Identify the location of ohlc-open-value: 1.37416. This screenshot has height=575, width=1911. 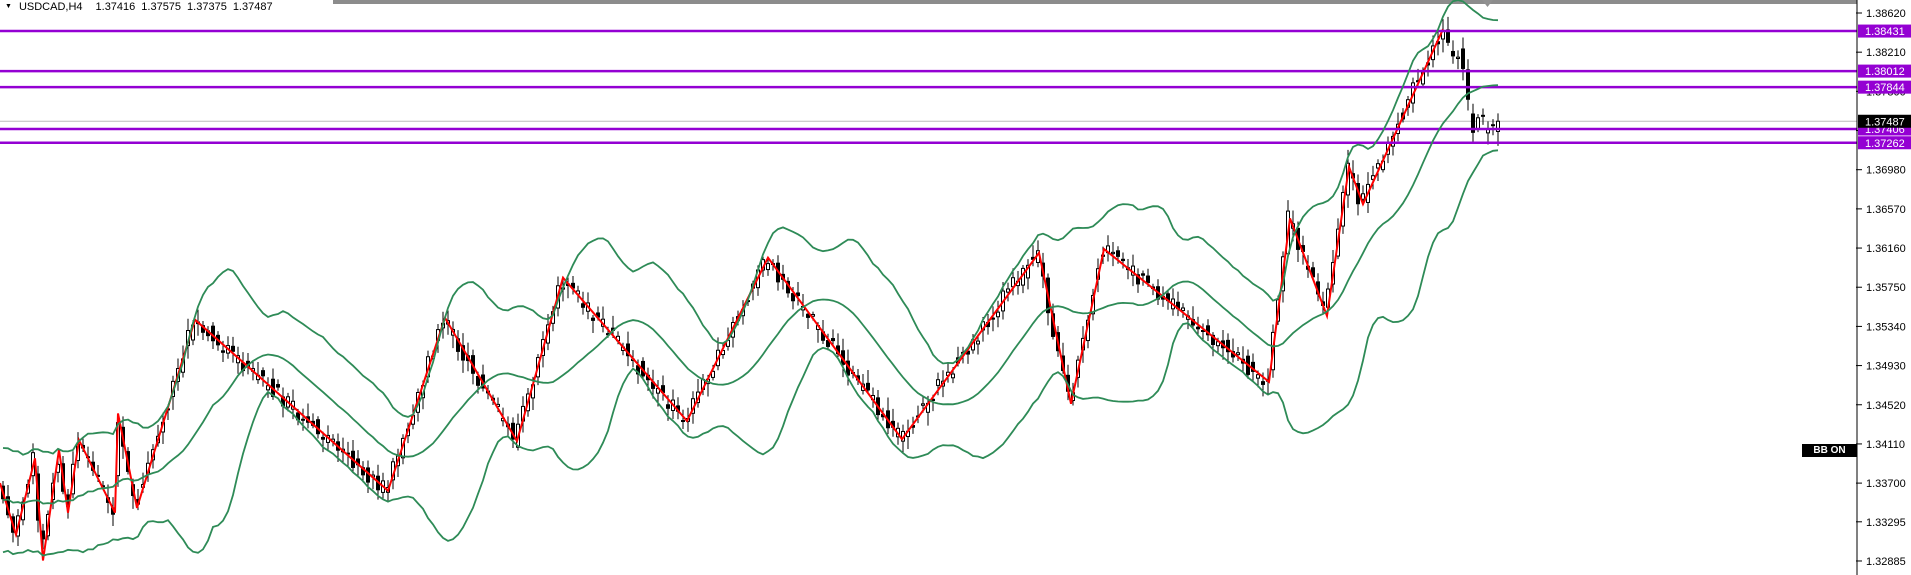
(115, 6).